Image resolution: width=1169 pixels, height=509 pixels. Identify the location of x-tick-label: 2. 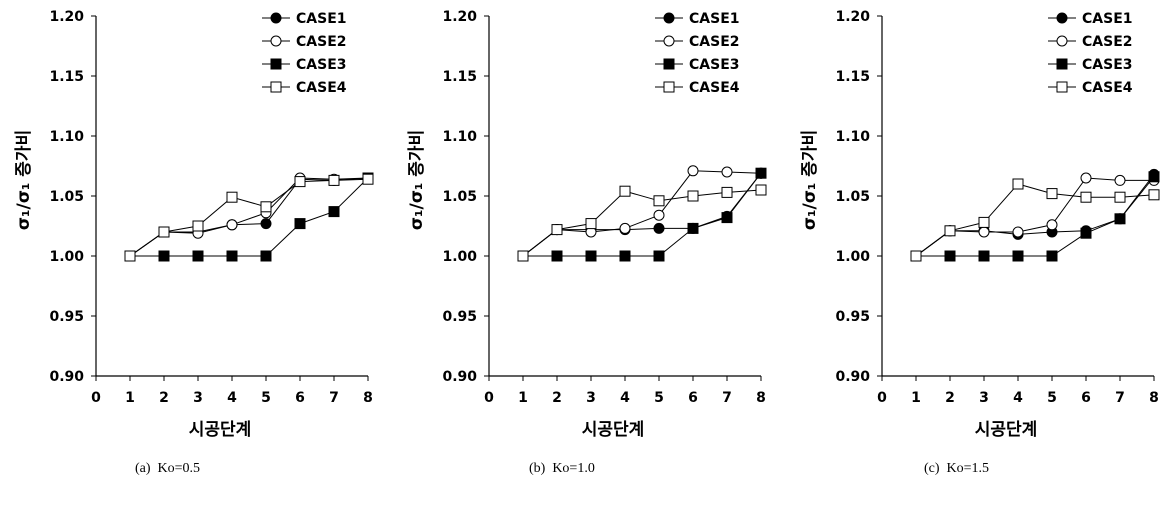
(950, 398).